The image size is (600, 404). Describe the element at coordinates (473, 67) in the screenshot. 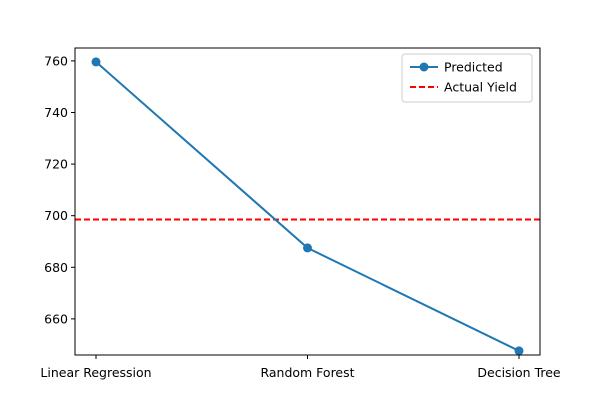

I see `legend-label: Predicted` at that location.